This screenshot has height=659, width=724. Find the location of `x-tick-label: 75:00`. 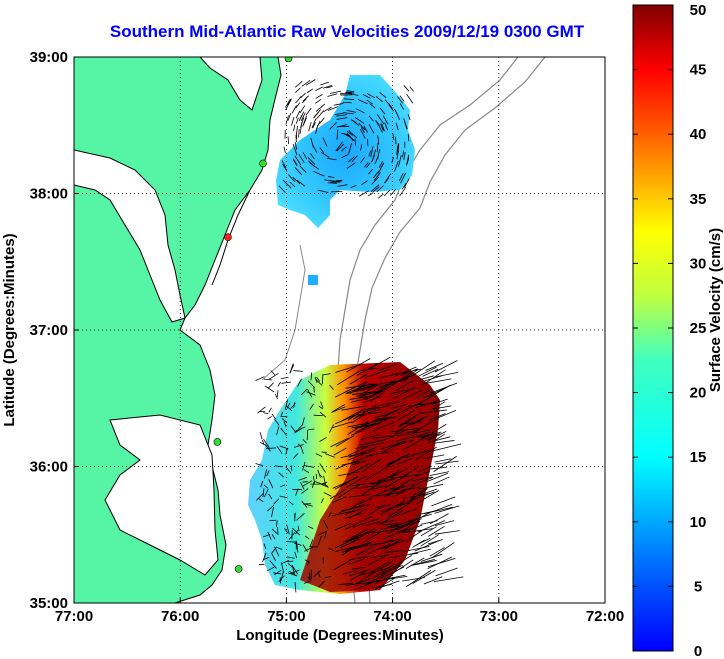

x-tick-label: 75:00 is located at coordinates (286, 616).